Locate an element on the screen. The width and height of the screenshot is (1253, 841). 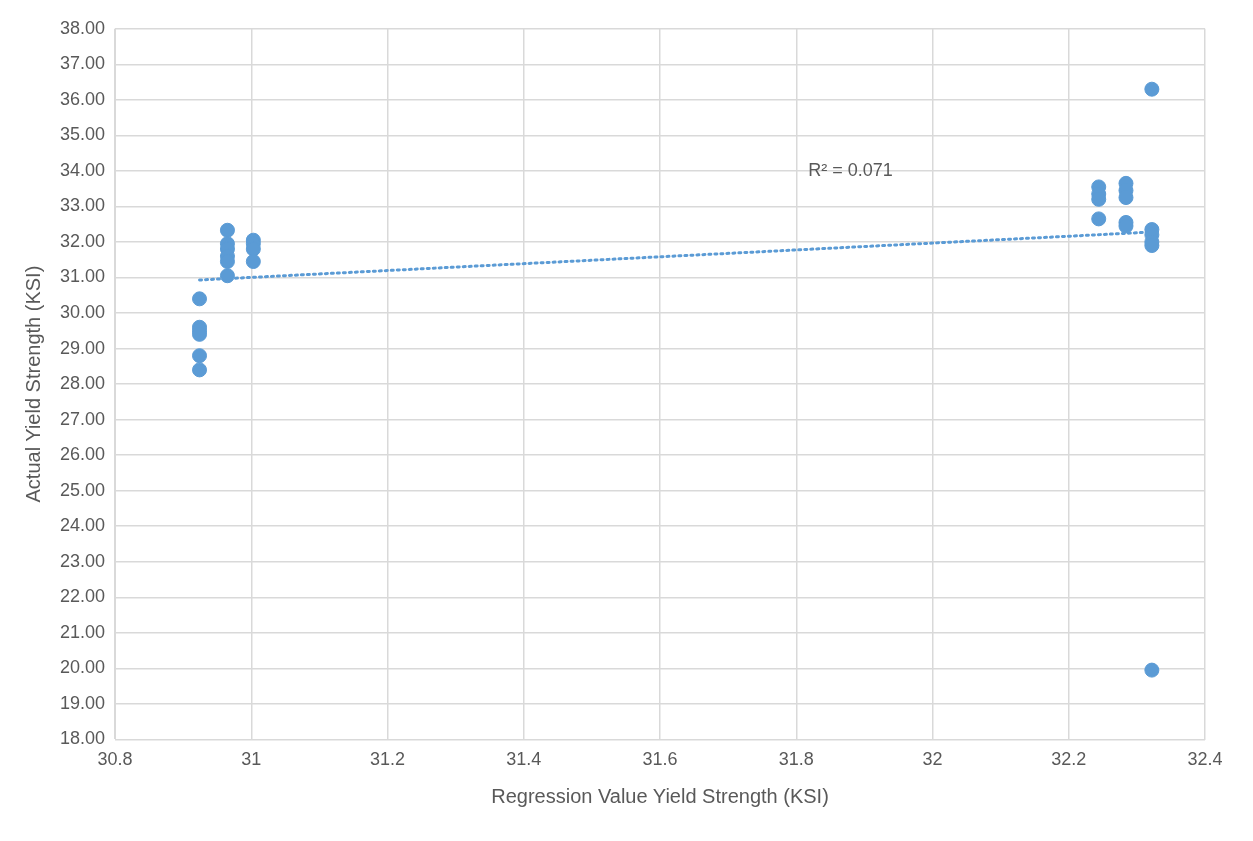
y-tick-label: 28.00 is located at coordinates (83, 383).